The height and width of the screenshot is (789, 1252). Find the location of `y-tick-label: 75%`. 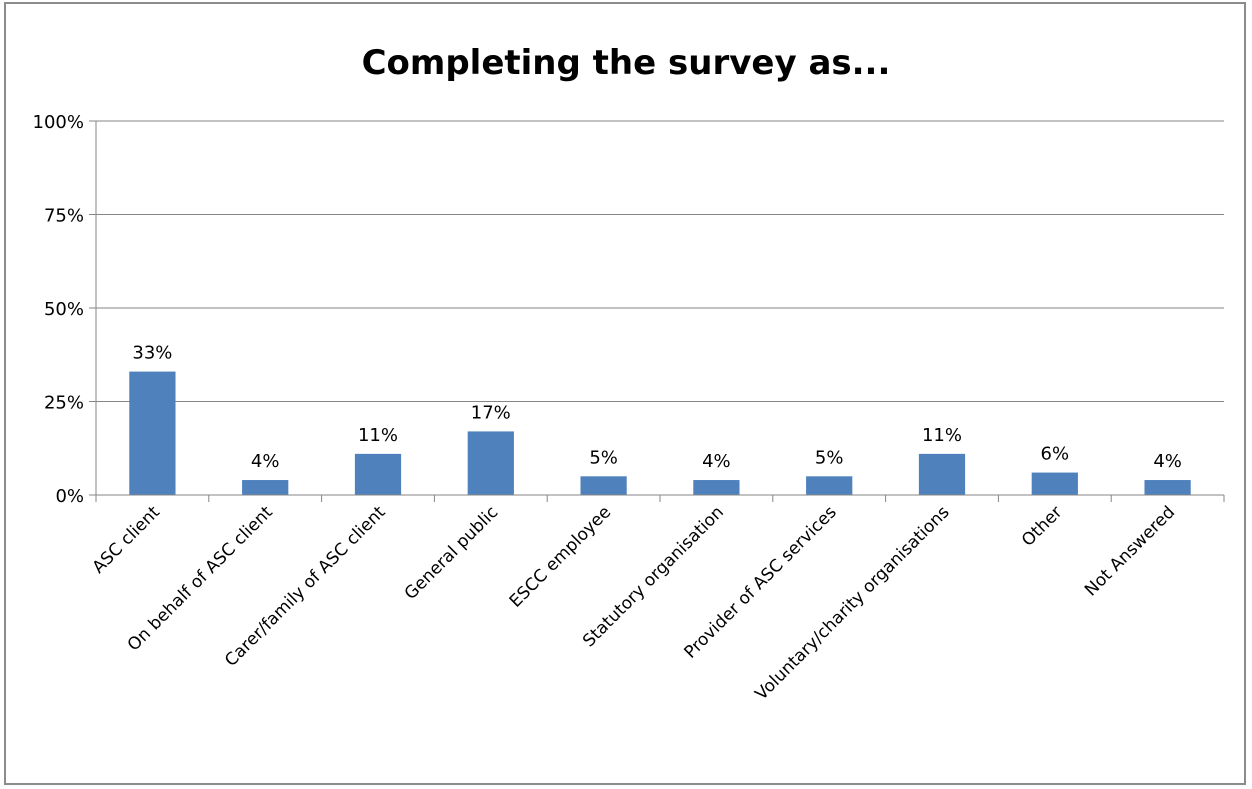

y-tick-label: 75% is located at coordinates (64, 216).